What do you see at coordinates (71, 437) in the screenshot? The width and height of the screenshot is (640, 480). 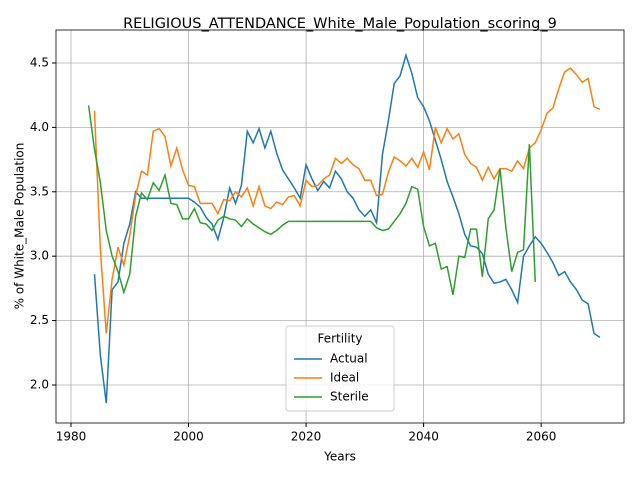 I see `x-tick-label: 1980` at bounding box center [71, 437].